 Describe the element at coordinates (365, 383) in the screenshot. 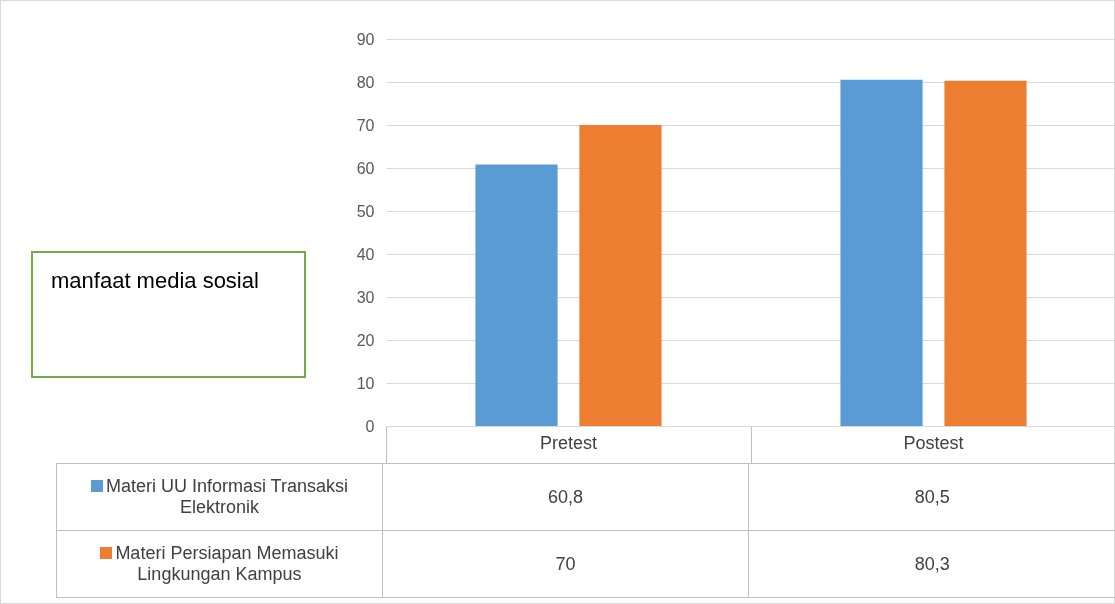

I see `y-tick-label: 10` at that location.